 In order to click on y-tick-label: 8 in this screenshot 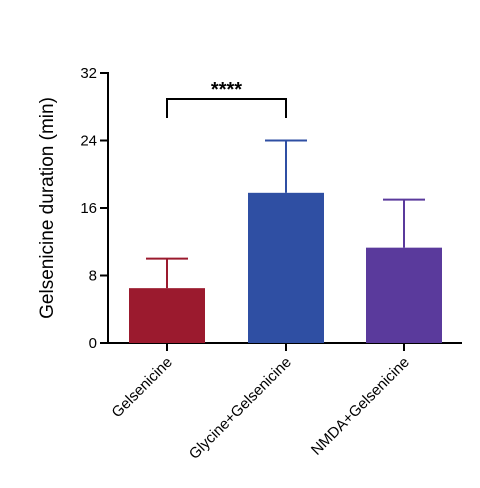, I will do `click(93, 276)`.